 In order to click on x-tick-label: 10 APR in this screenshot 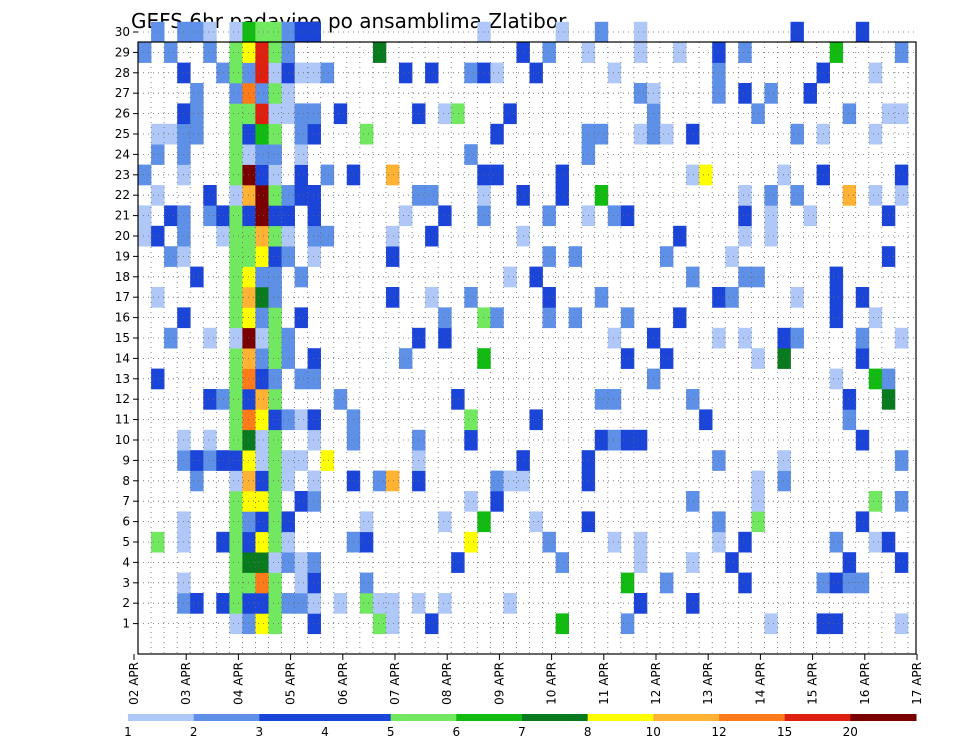, I will do `click(552, 683)`.